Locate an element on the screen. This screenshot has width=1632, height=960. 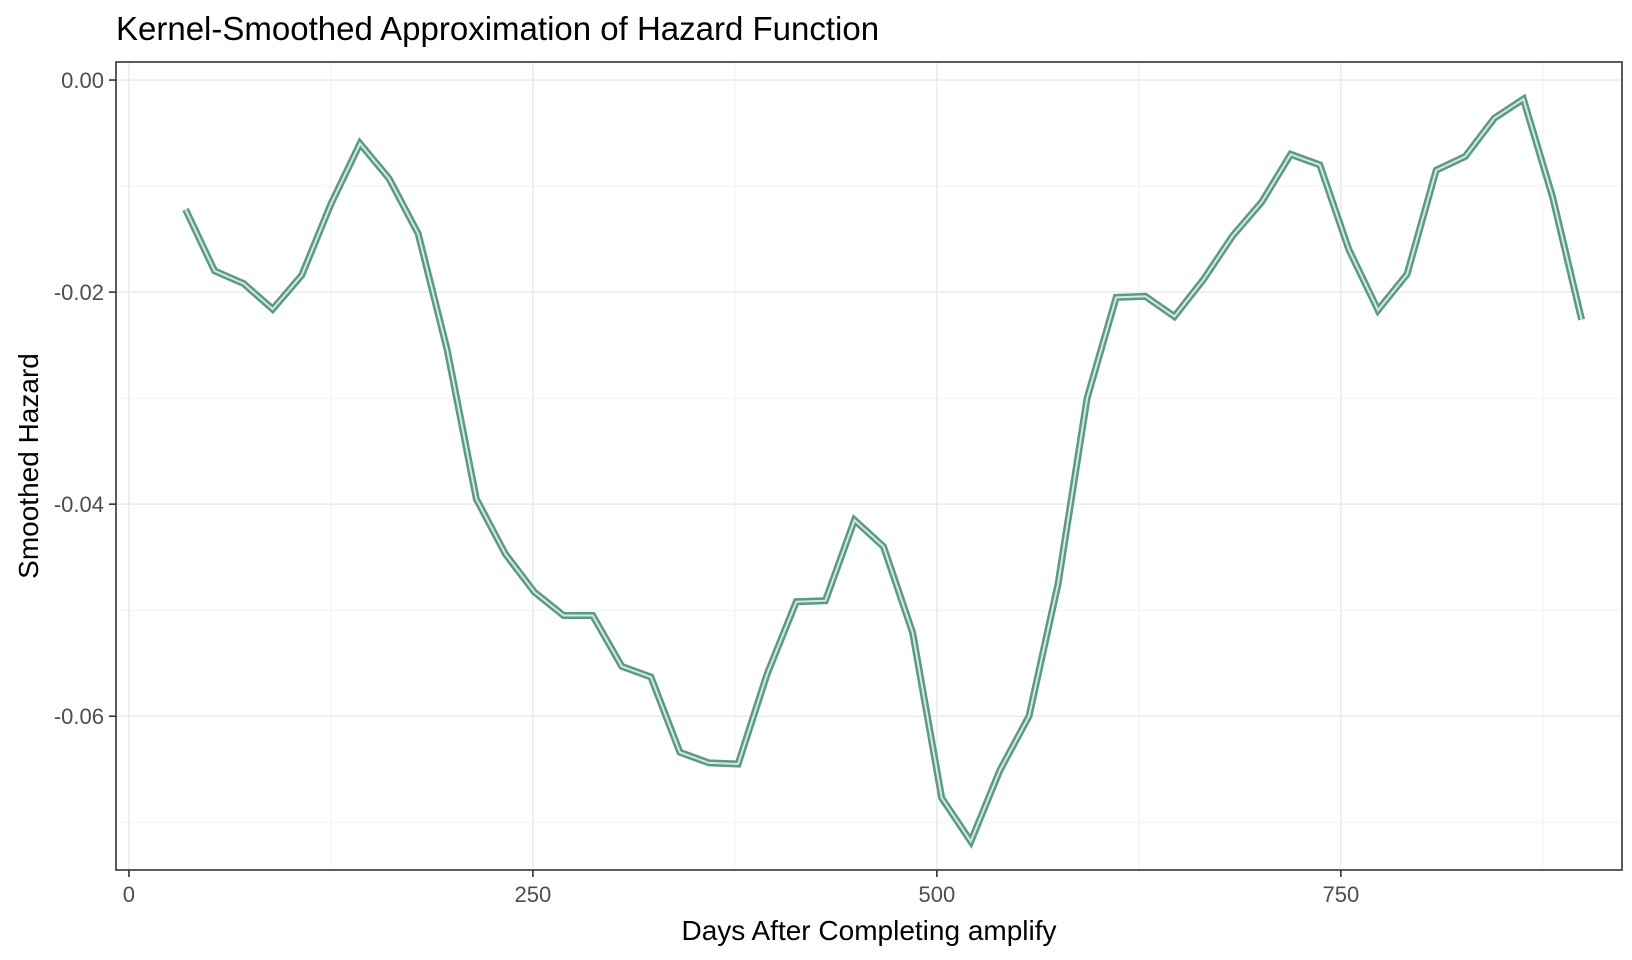
y-tick-label: -0.02 is located at coordinates (79, 292).